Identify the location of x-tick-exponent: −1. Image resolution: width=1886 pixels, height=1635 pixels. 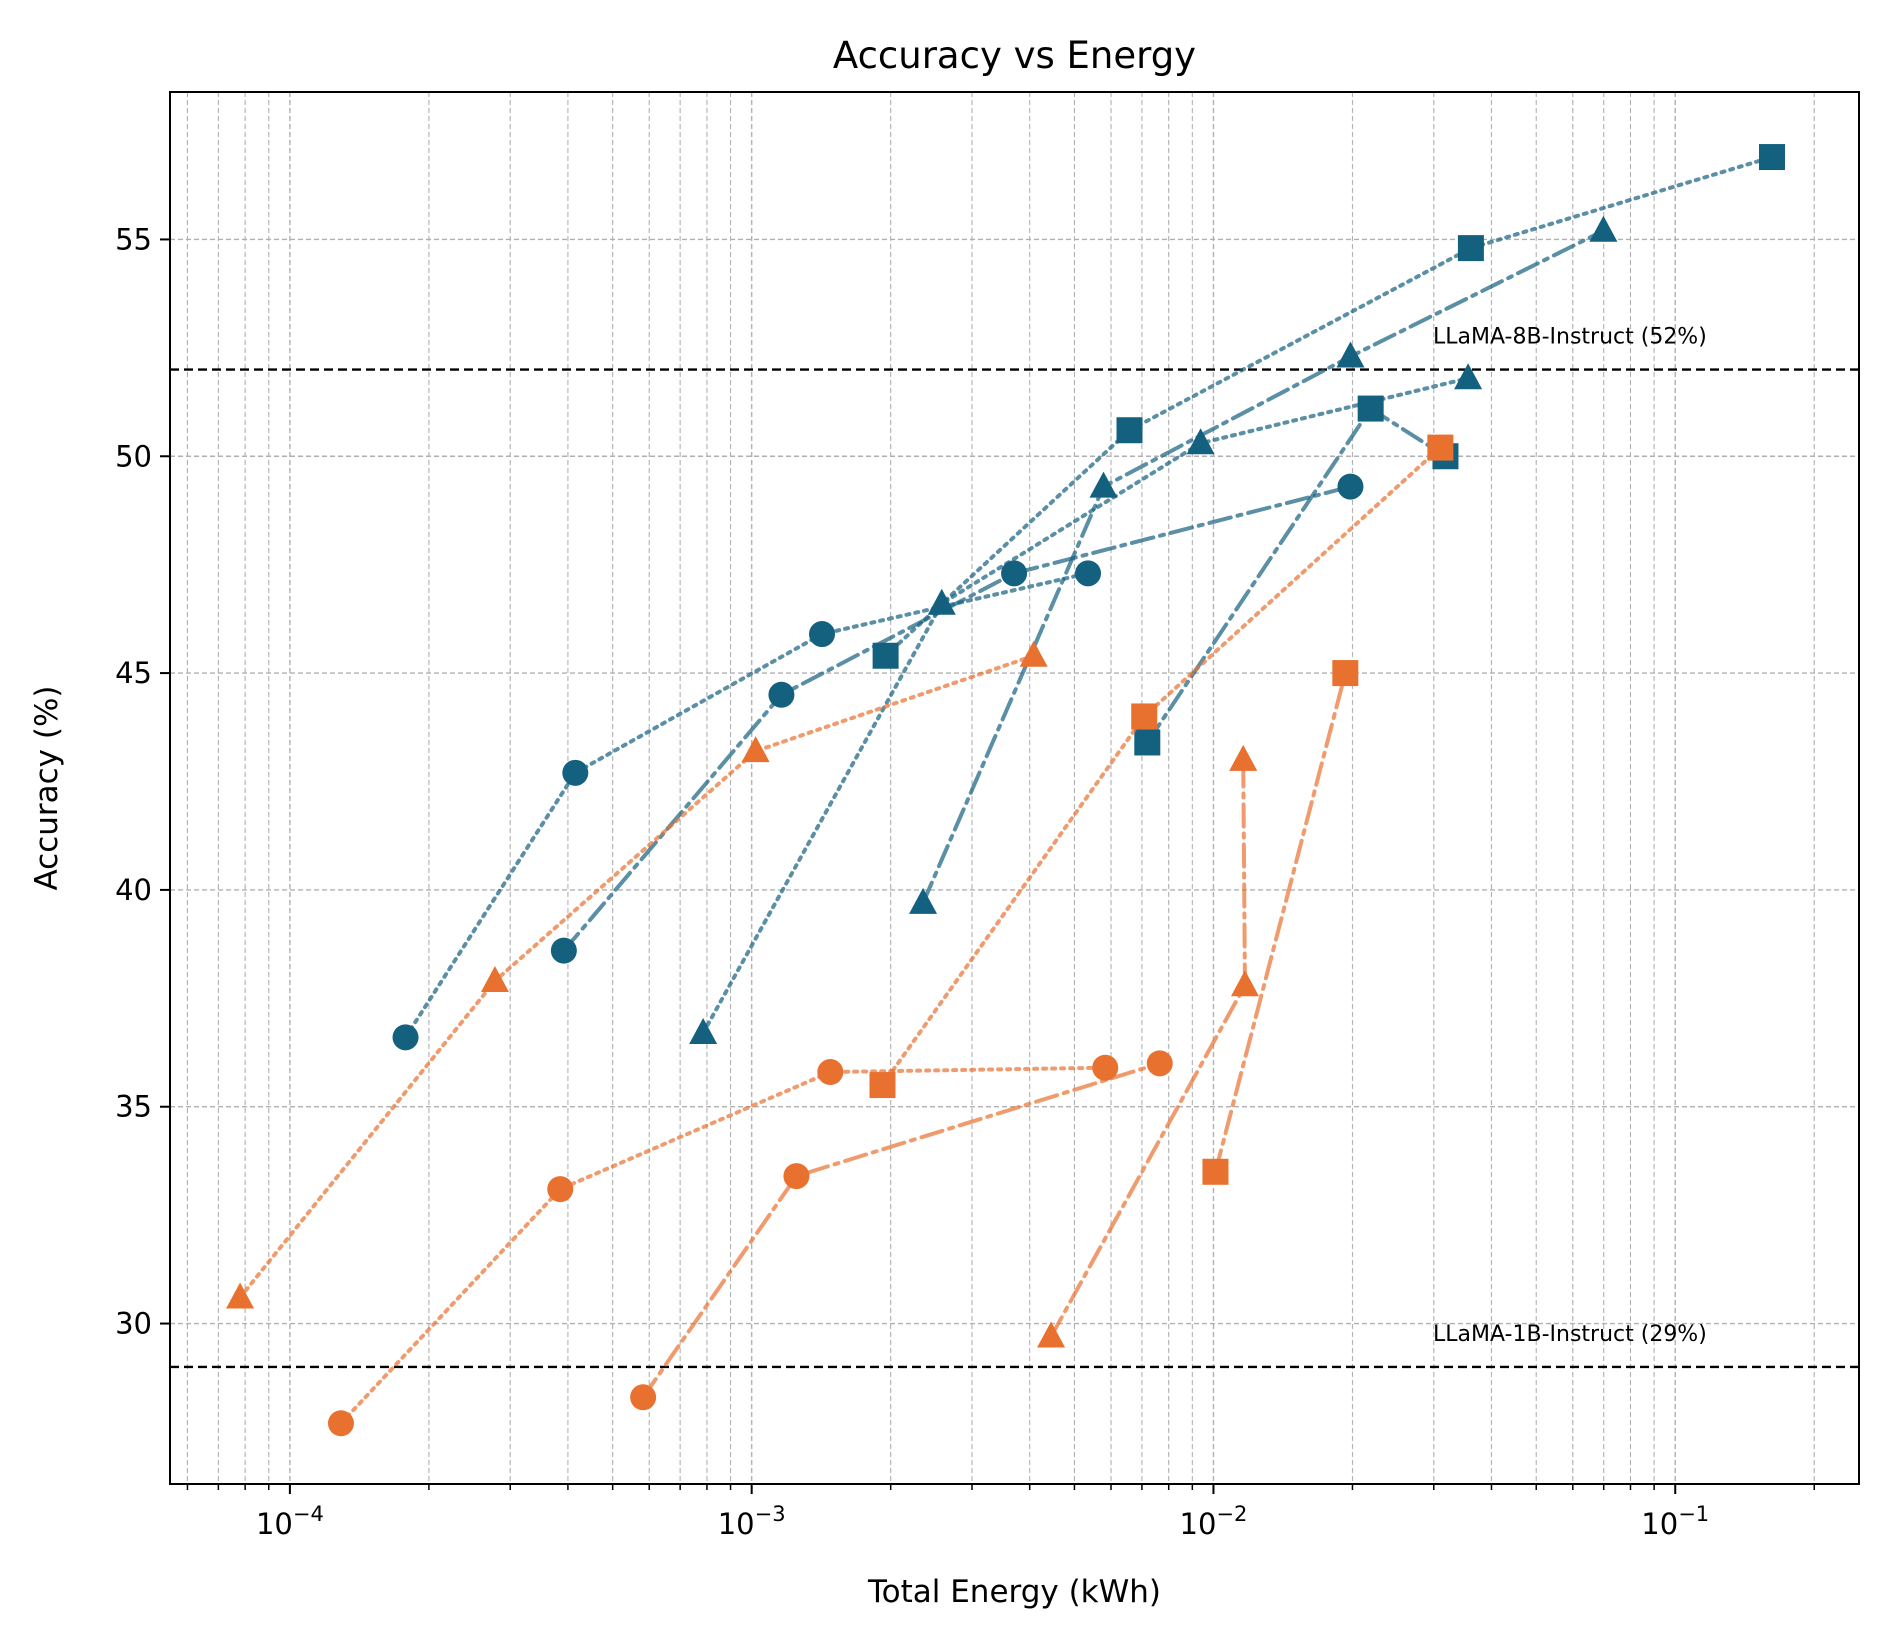
(1693, 1514).